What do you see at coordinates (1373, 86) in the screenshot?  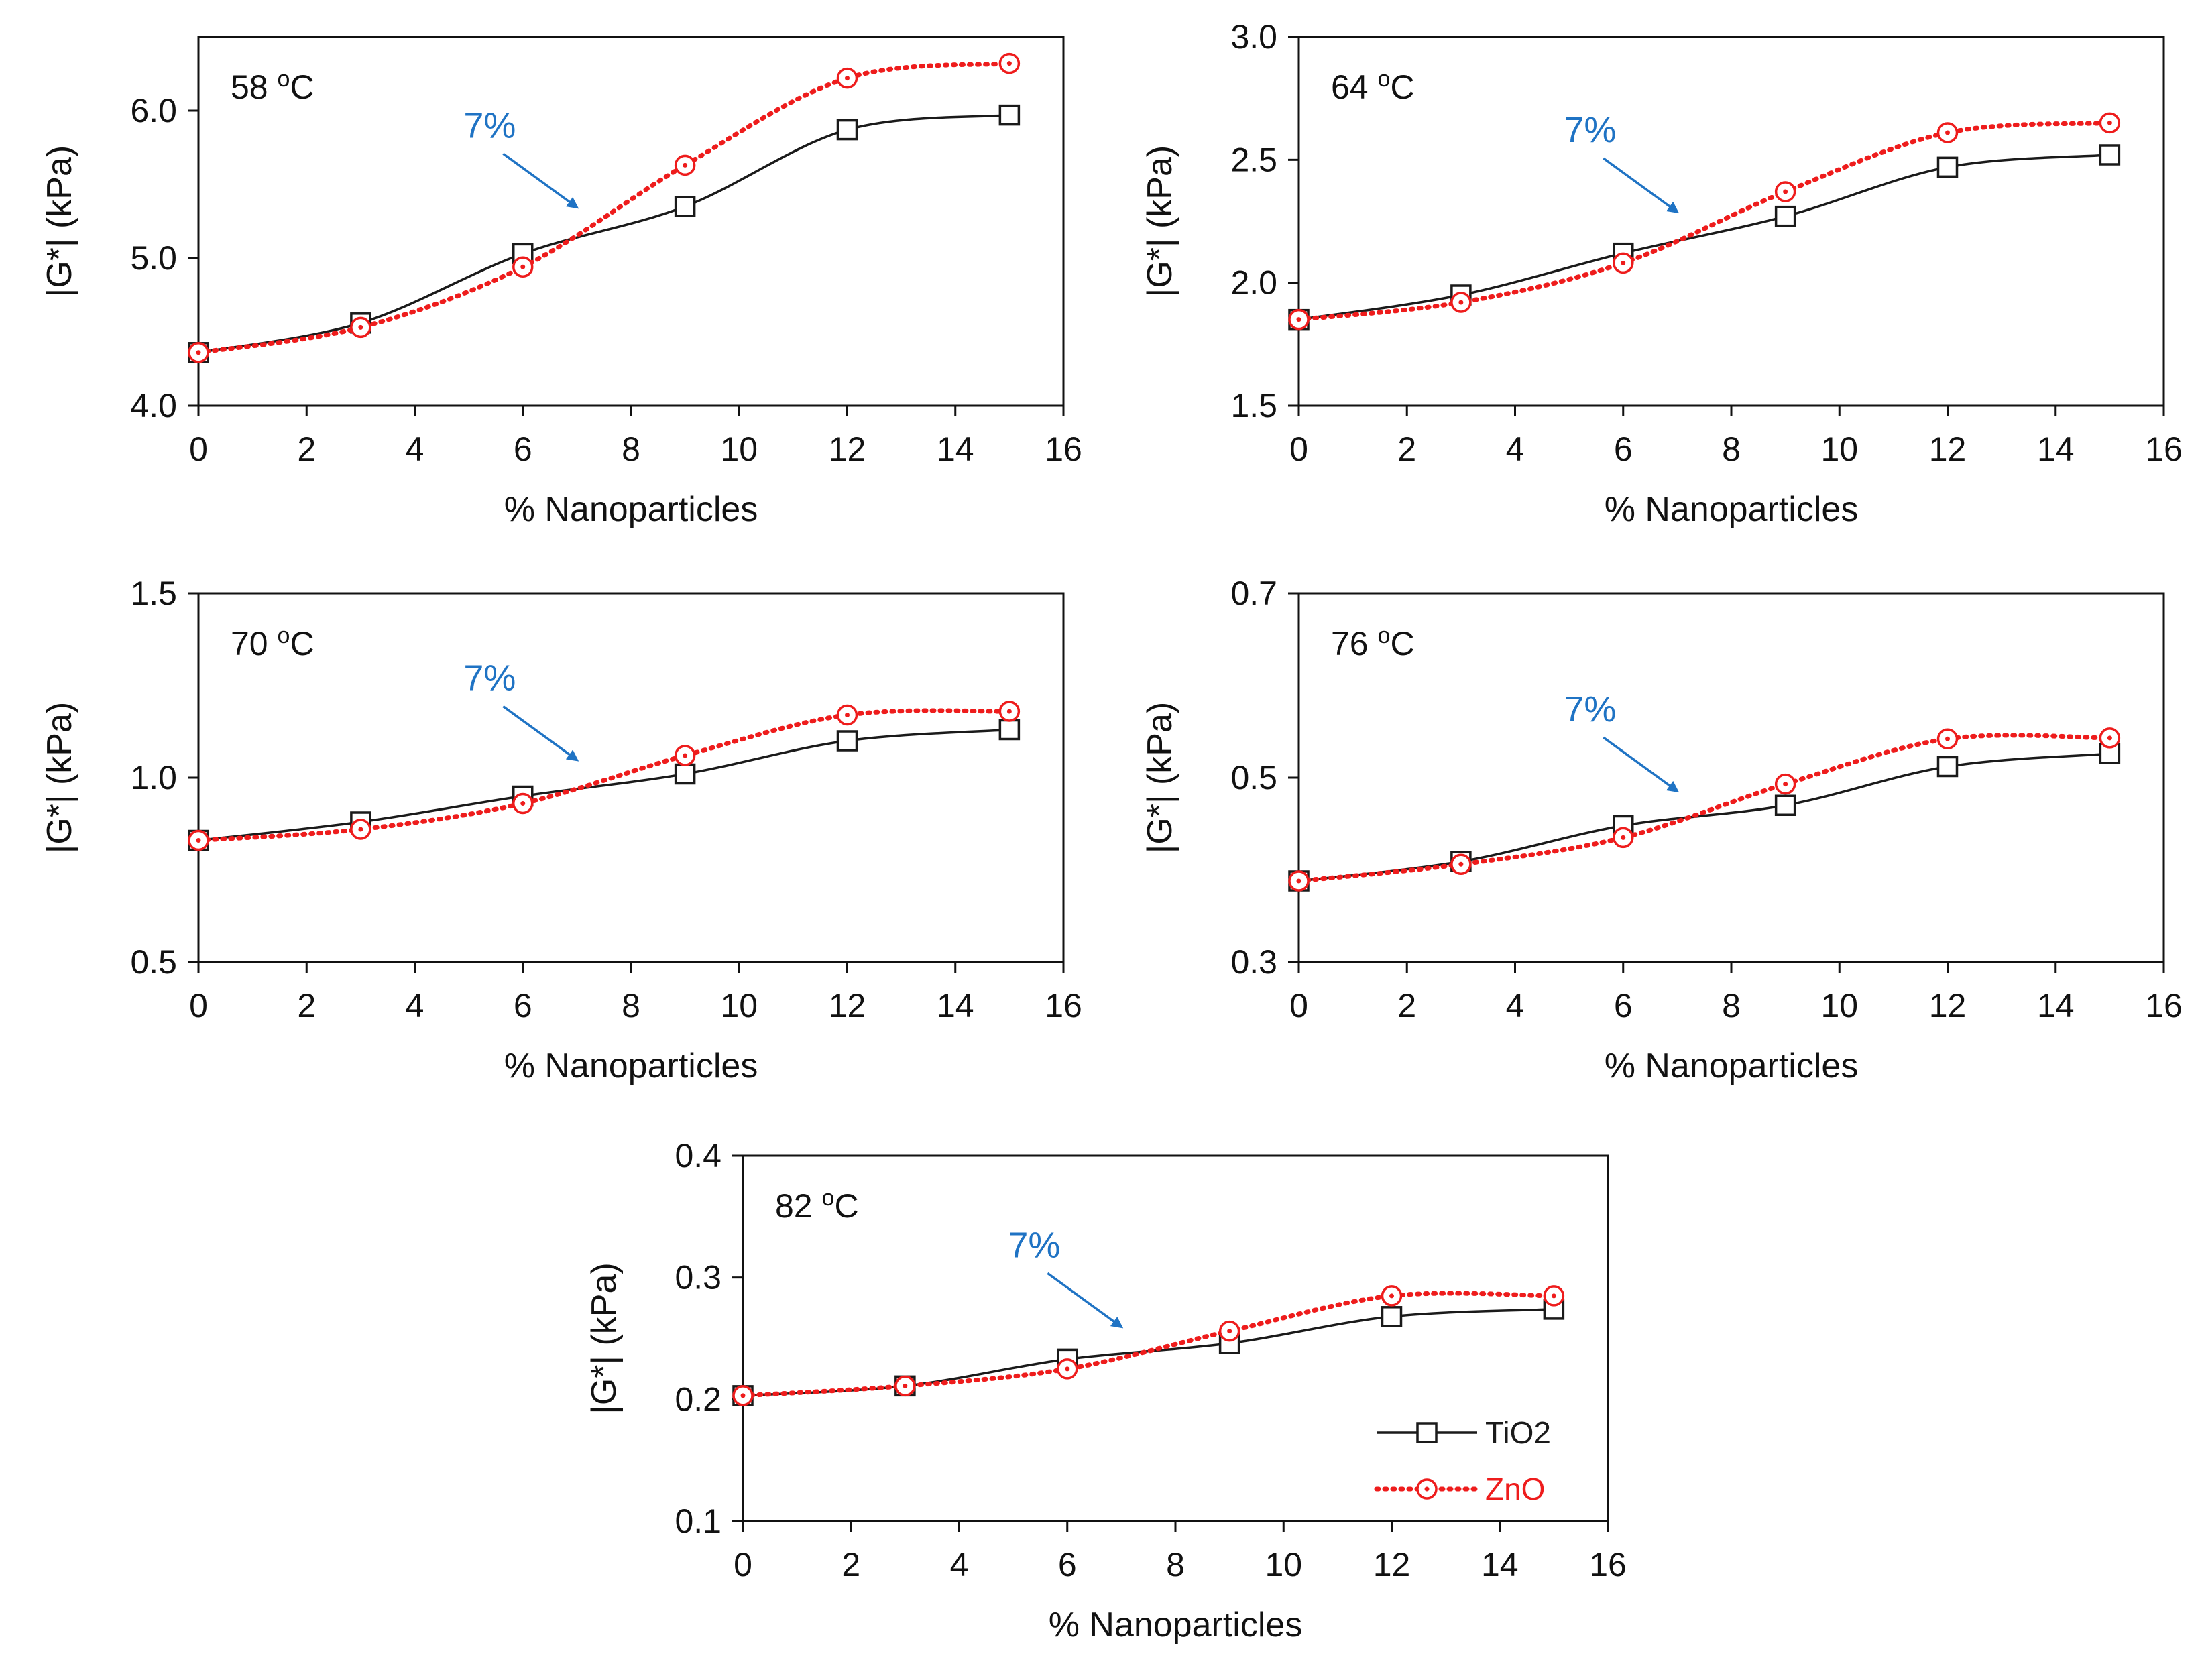 I see `temperature-label: 64 oC` at bounding box center [1373, 86].